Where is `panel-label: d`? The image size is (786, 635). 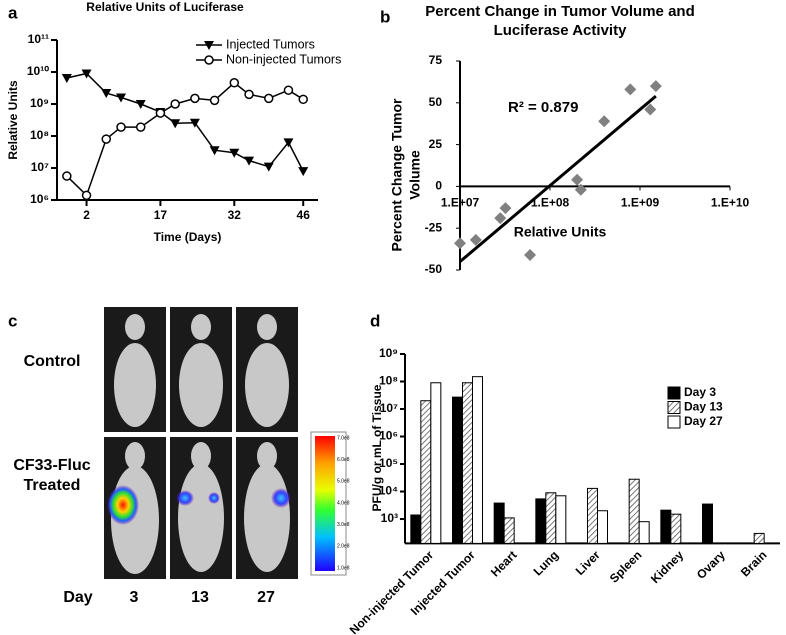
panel-label: d is located at coordinates (375, 320).